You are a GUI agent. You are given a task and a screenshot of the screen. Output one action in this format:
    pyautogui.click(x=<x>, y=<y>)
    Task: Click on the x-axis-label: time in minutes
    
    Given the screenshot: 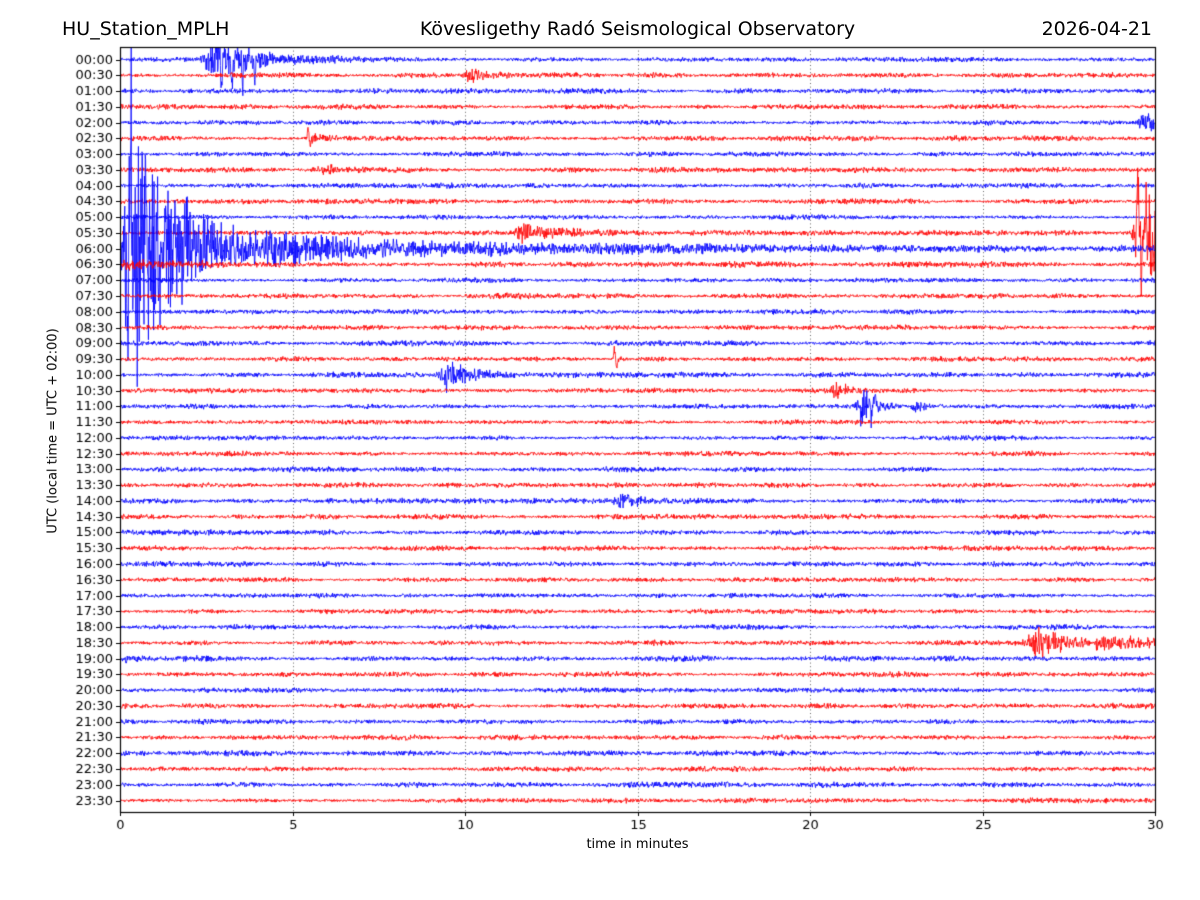 What is the action you would take?
    pyautogui.click(x=637, y=844)
    